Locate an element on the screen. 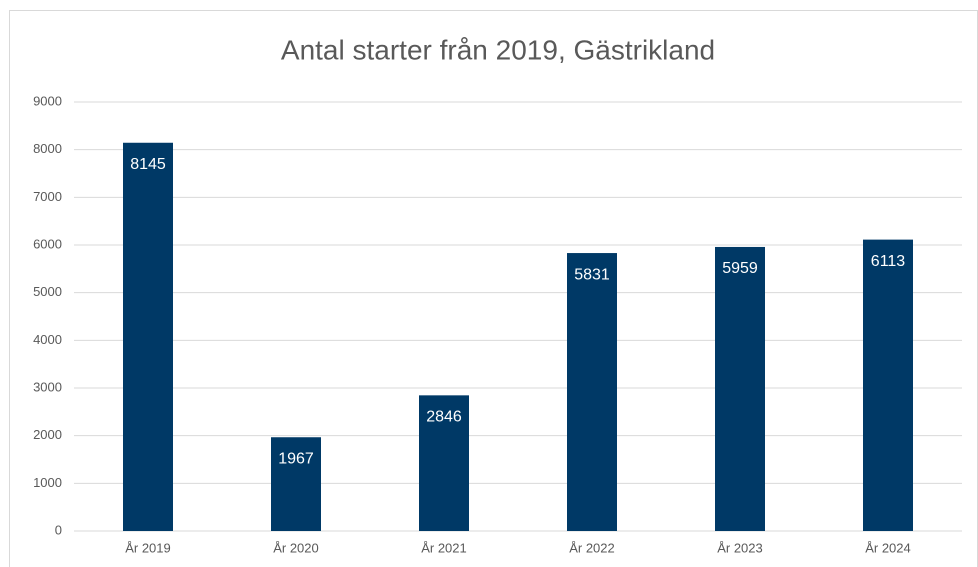 Image resolution: width=978 pixels, height=567 pixels. chart-title: Antal starter från 2019, Gästrikland is located at coordinates (498, 49).